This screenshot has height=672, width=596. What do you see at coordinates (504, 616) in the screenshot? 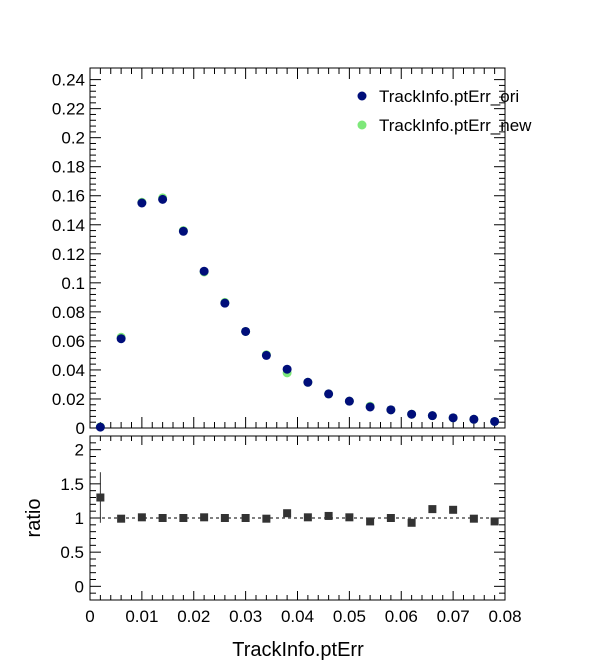
I see `x-tick-label: 0.08` at bounding box center [504, 616].